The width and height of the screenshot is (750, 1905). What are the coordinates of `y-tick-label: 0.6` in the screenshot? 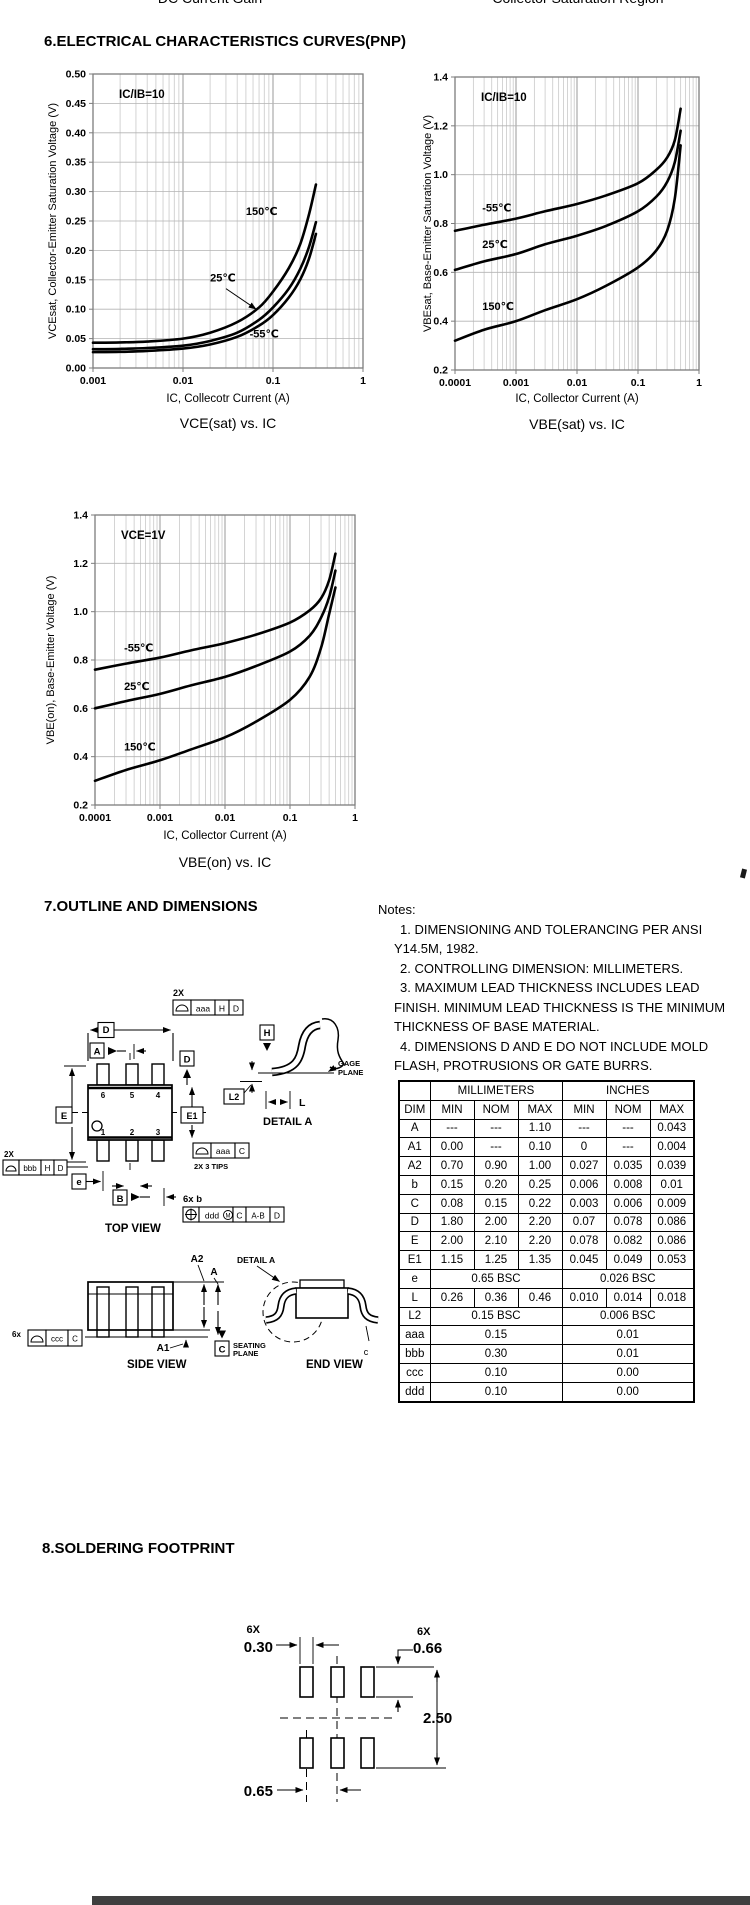 It's located at (80, 709).